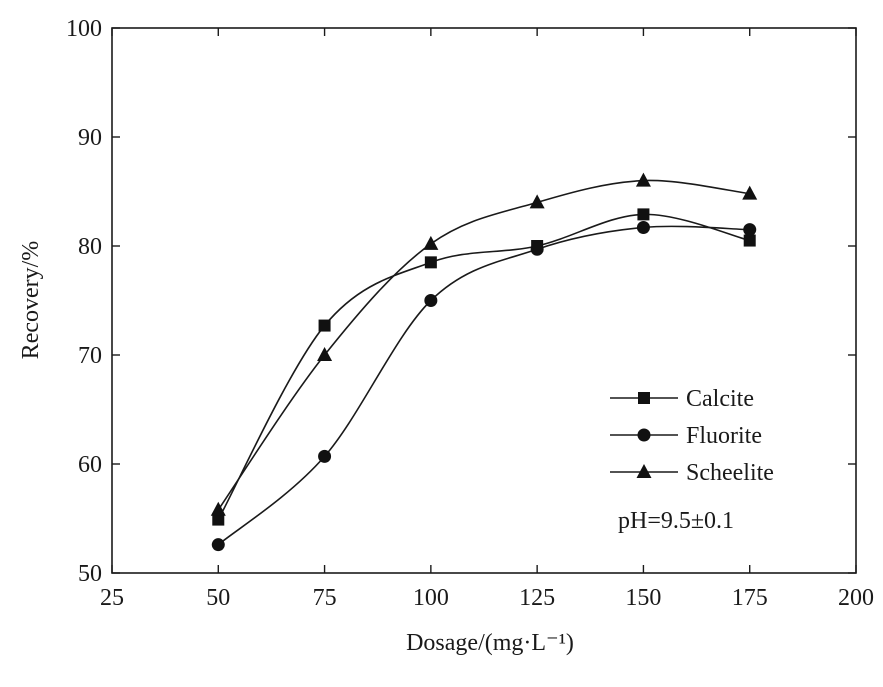 The image size is (883, 687). I want to click on x-tick-label: 150, so click(643, 598).